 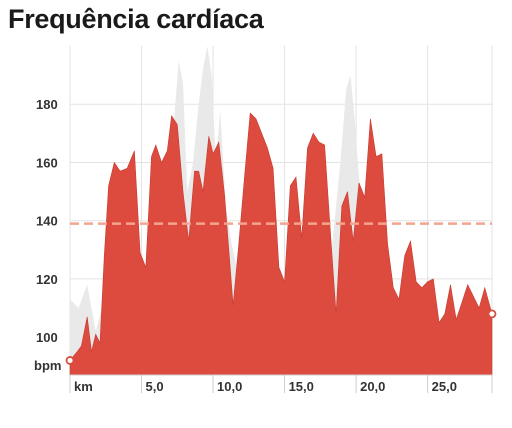 I want to click on y-tick-label: 100, so click(x=47, y=337).